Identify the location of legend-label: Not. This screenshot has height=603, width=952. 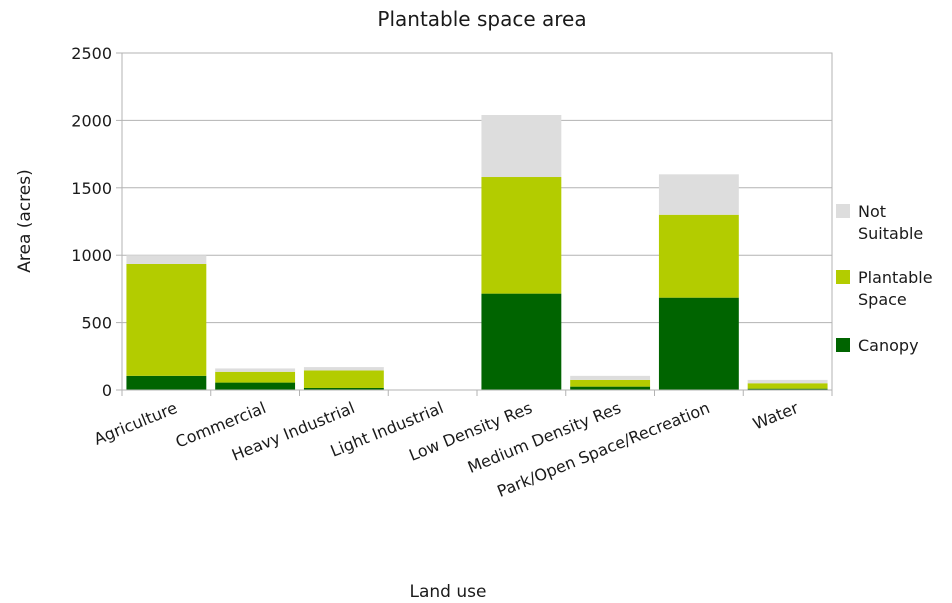
(872, 211).